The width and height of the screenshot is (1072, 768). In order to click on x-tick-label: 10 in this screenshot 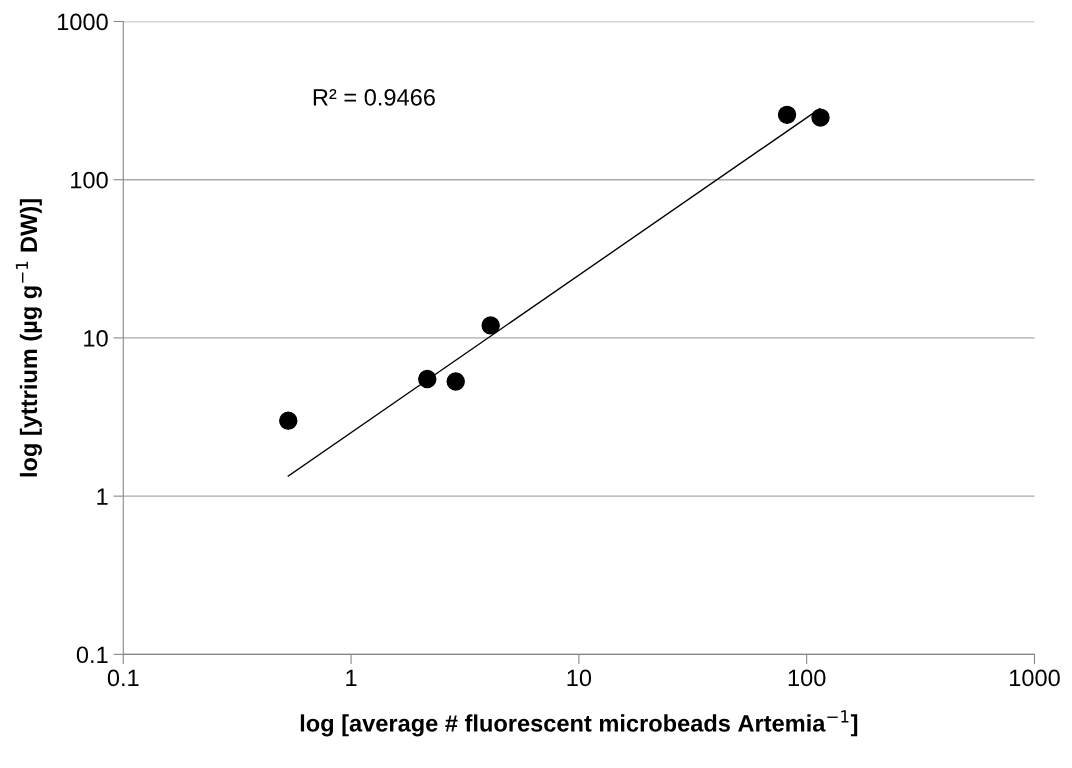, I will do `click(579, 678)`.